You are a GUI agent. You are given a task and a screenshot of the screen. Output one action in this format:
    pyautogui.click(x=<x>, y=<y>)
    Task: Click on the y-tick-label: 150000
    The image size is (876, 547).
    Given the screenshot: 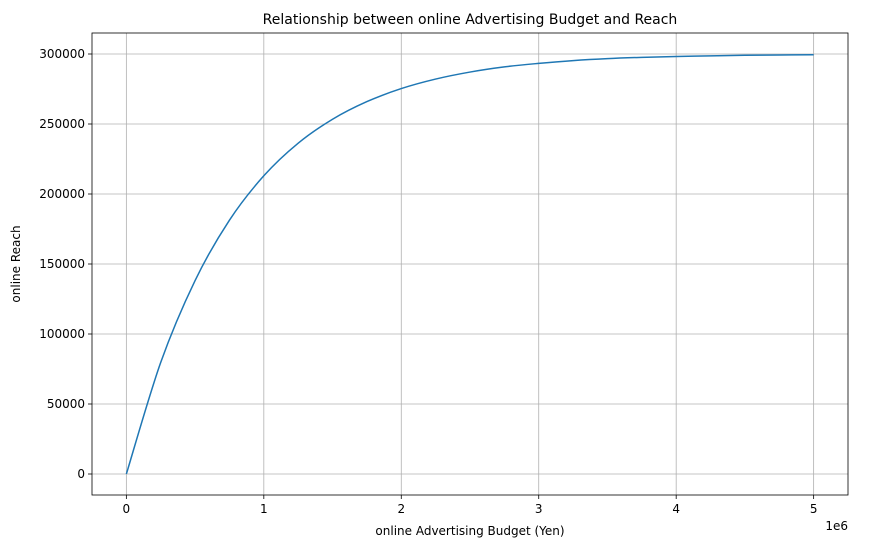 What is the action you would take?
    pyautogui.click(x=62, y=264)
    